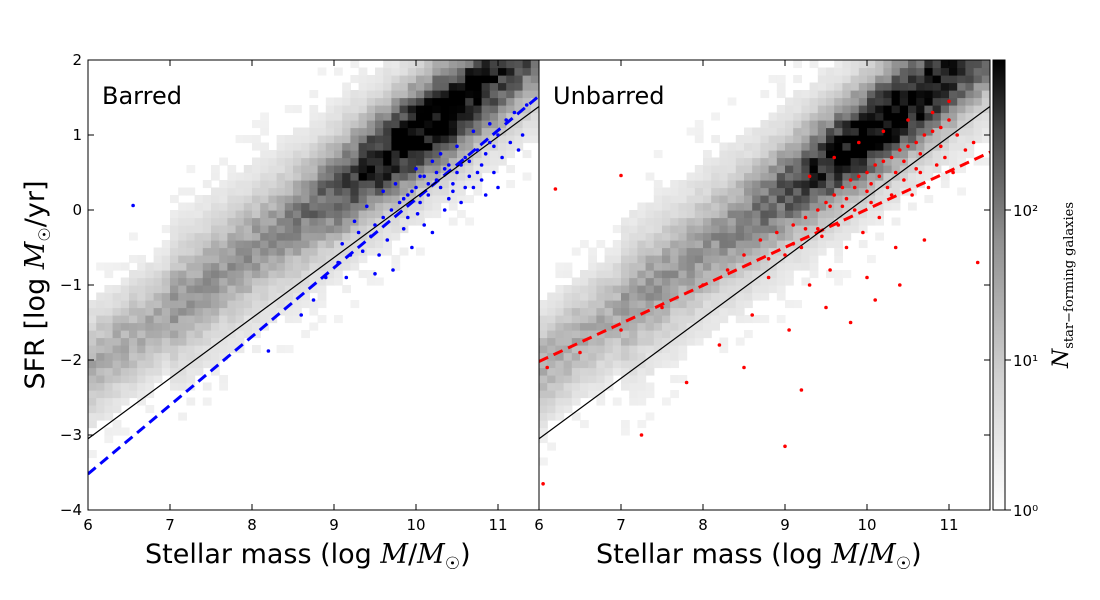  What do you see at coordinates (703, 525) in the screenshot?
I see `x-tick-label: 8` at bounding box center [703, 525].